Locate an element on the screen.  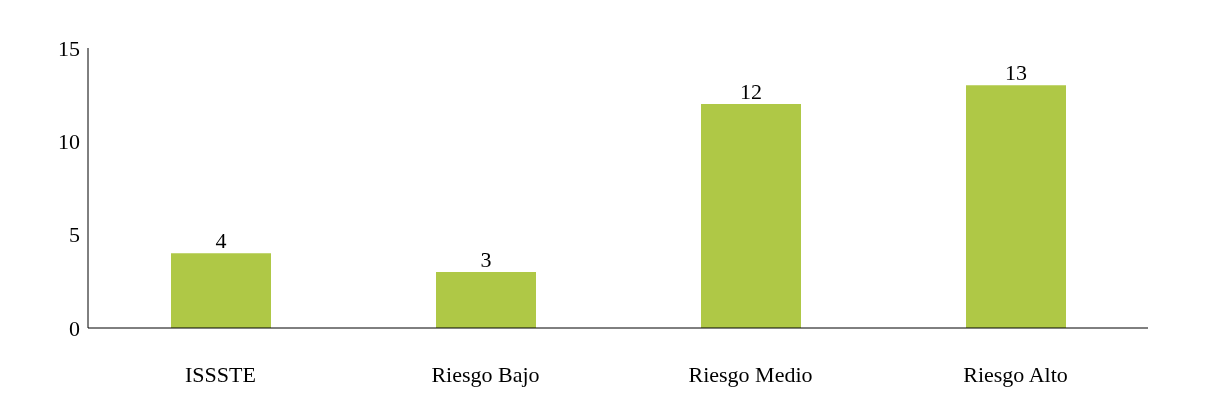
x-tick-label: Riesgo Alto is located at coordinates (1015, 374).